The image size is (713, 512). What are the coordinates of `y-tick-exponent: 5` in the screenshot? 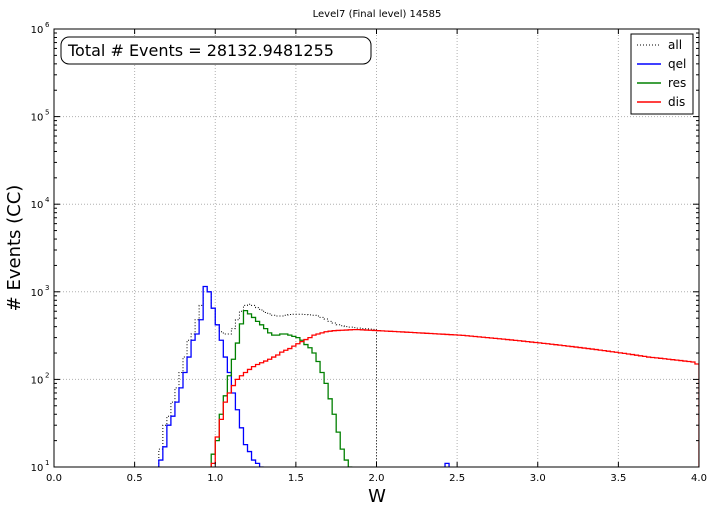 It's located at (47, 113).